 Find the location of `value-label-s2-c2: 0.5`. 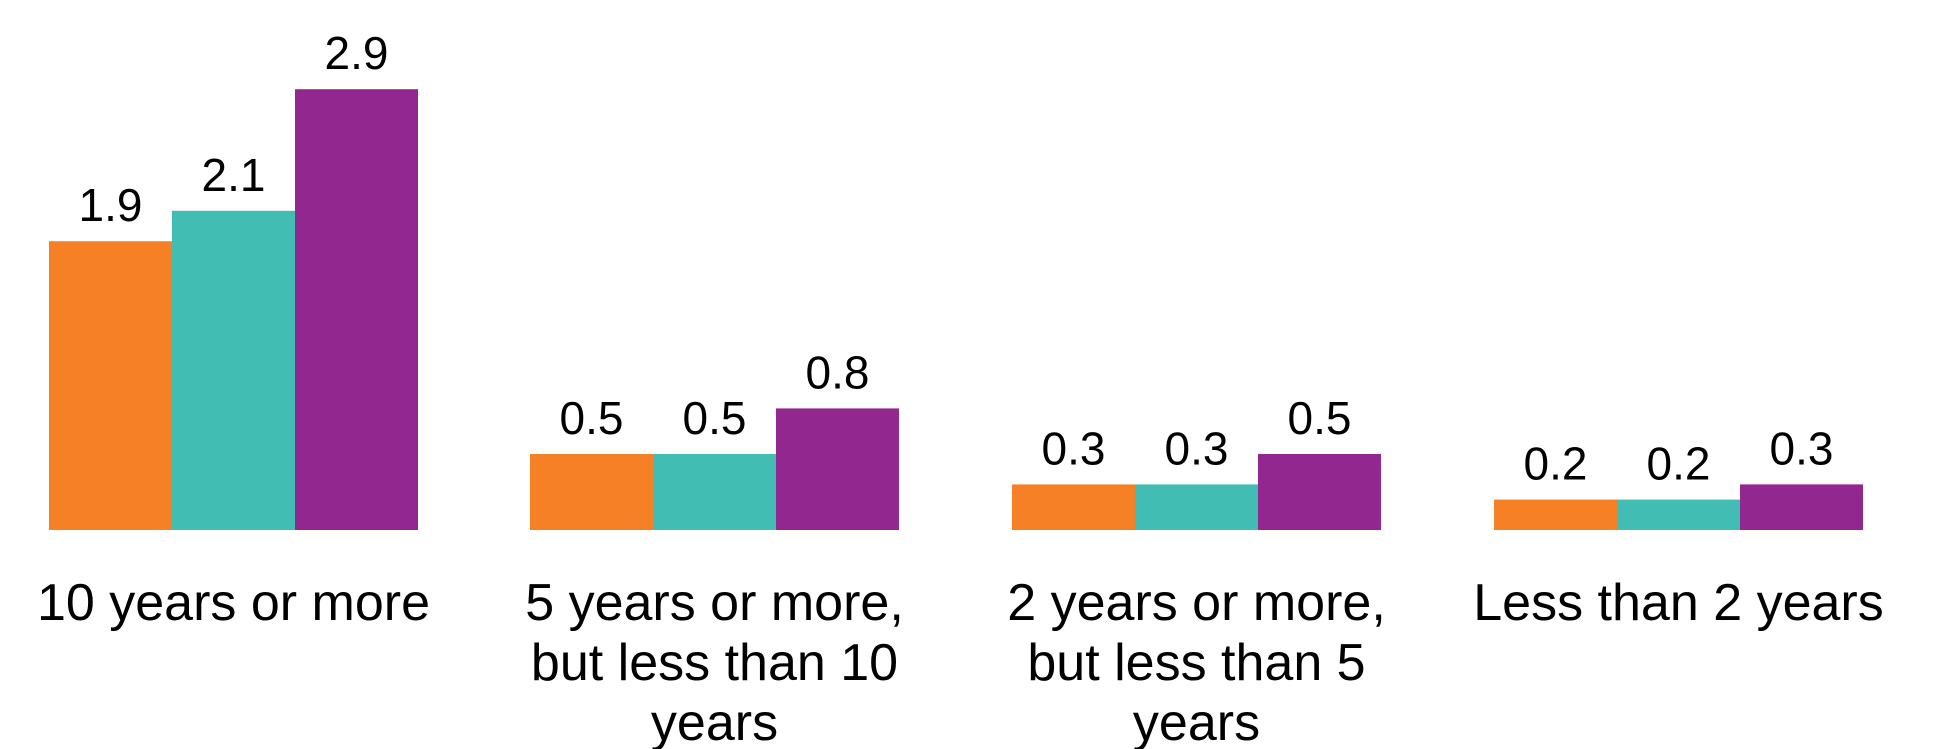

value-label-s2-c2: 0.5 is located at coordinates (715, 418).